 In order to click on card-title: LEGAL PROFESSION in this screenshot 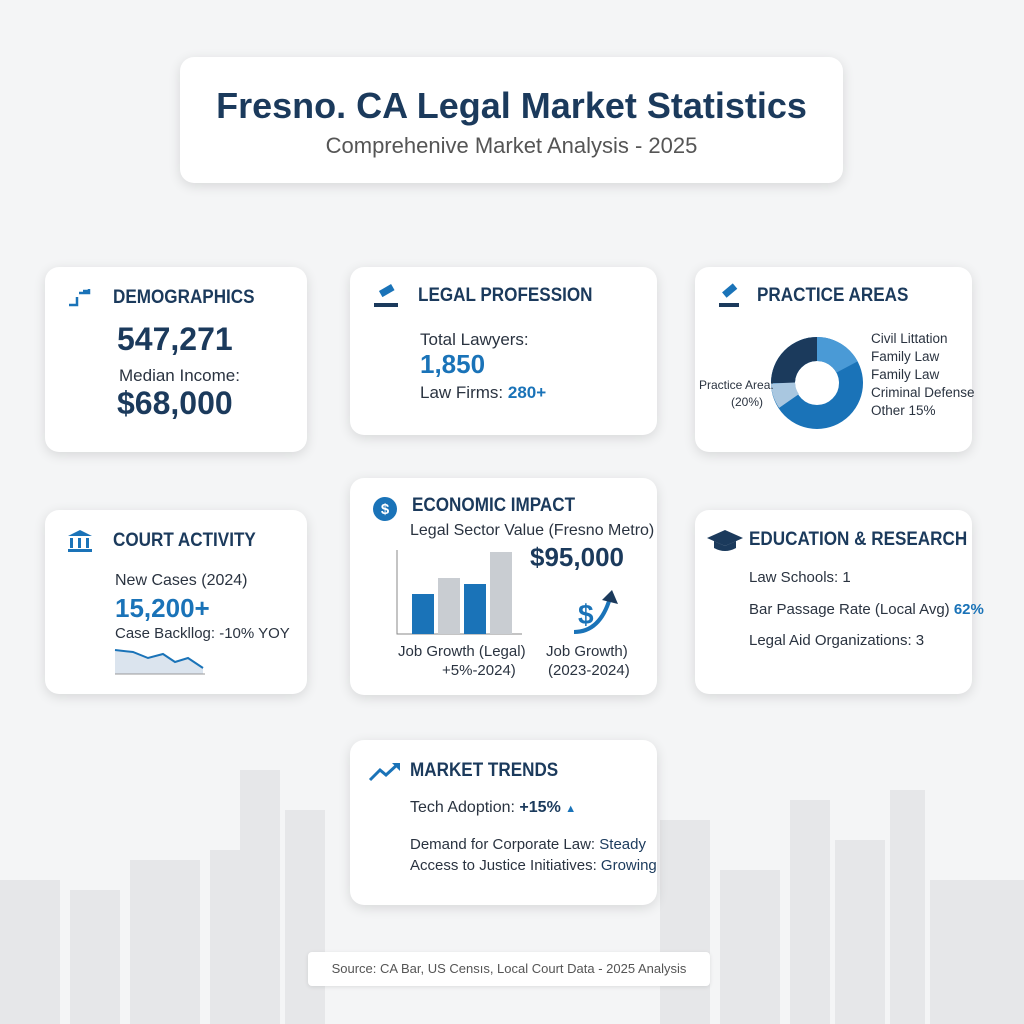, I will do `click(505, 295)`.